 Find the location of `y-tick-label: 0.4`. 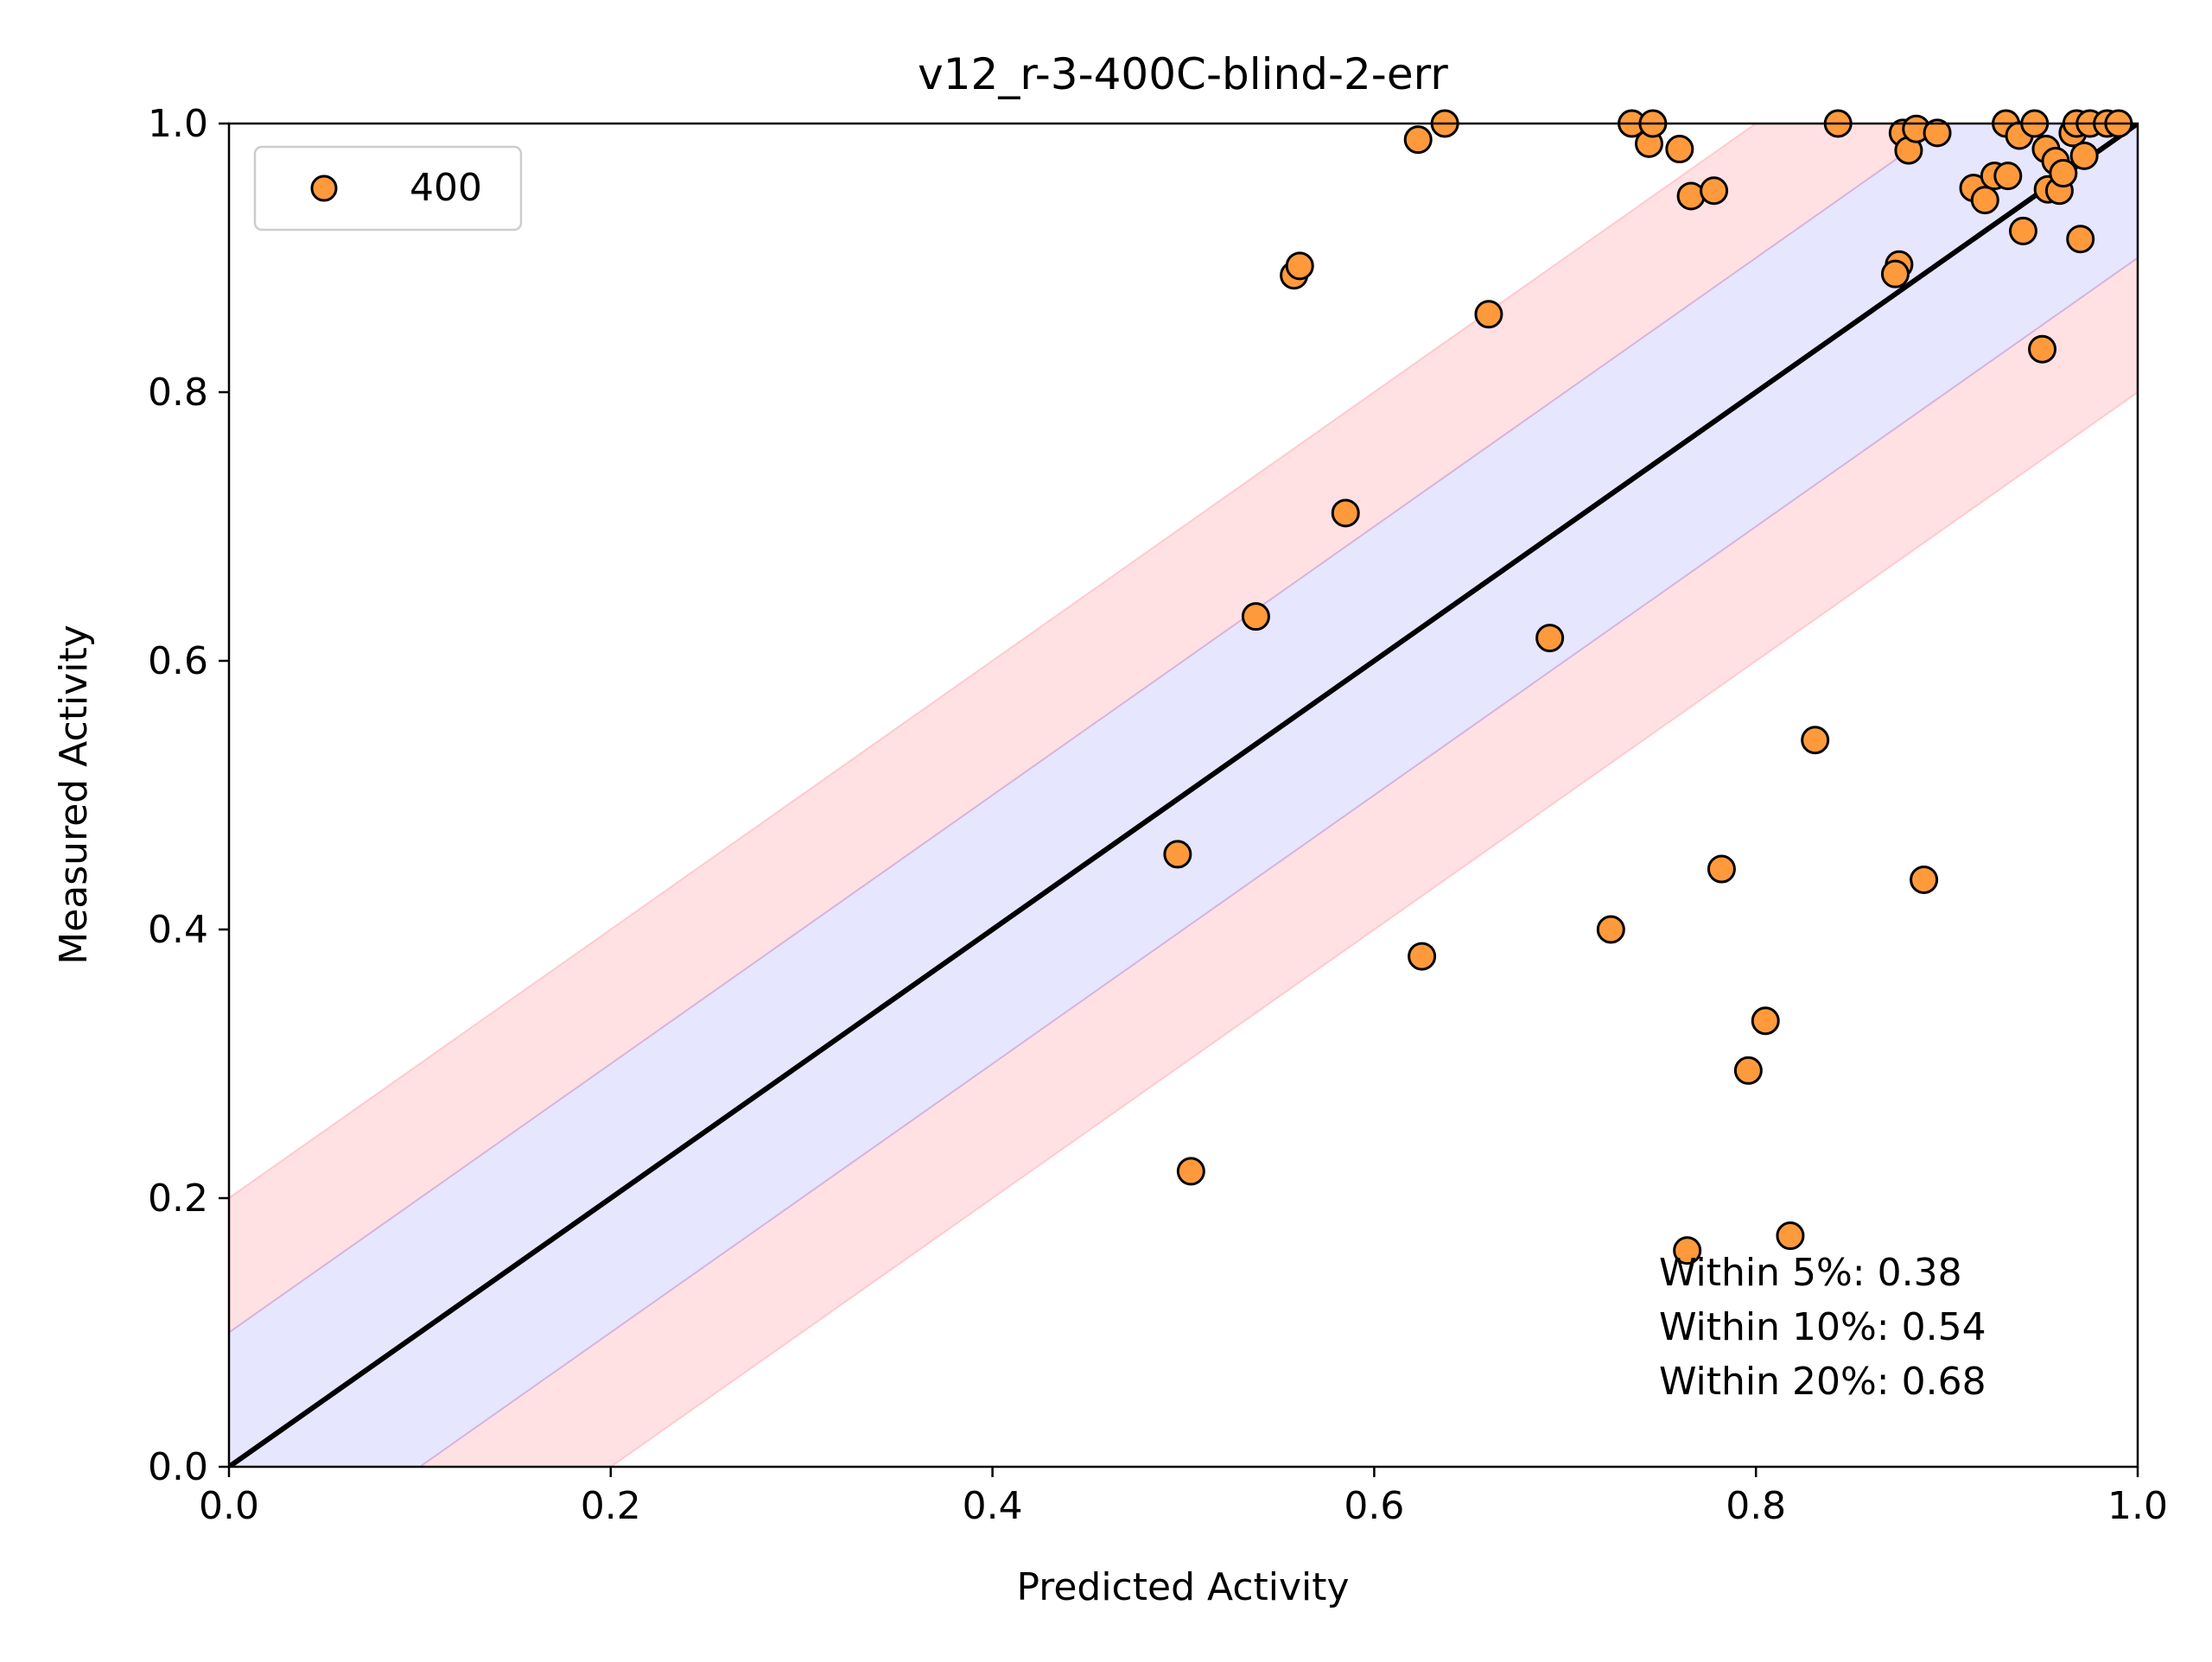

y-tick-label: 0.4 is located at coordinates (178, 930).